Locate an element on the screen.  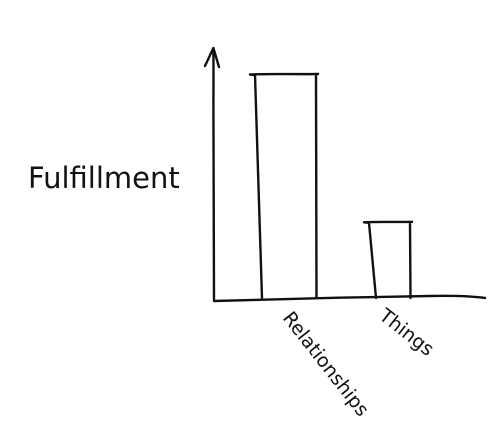
y-axis is located at coordinates (214, 175).